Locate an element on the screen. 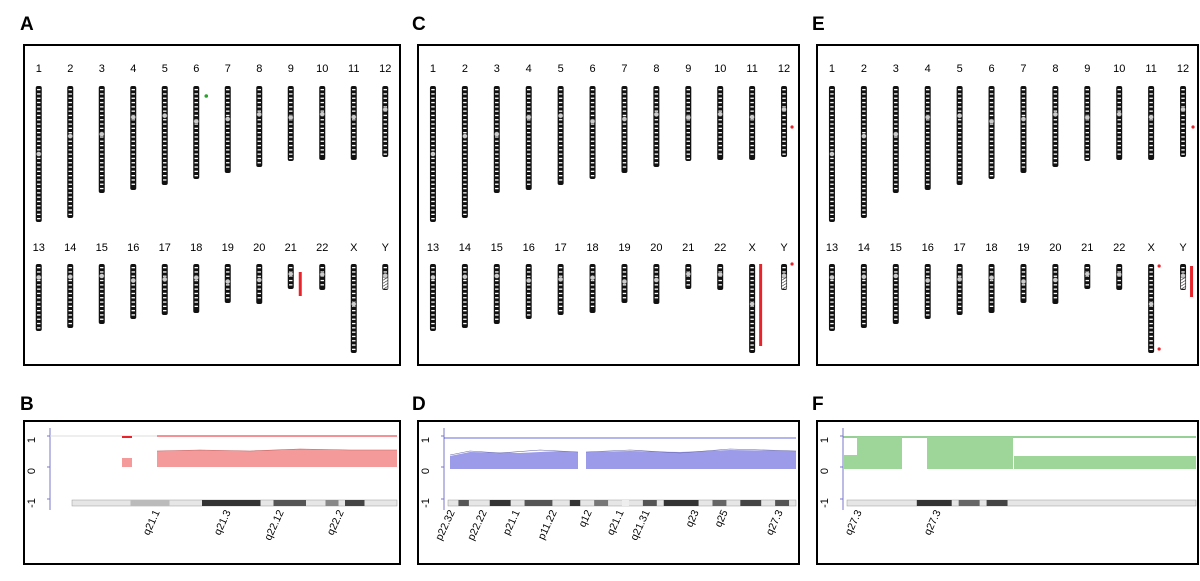 Image resolution: width=1200 pixels, height=581 pixels. band-label-d-1: p22.22 is located at coordinates (477, 525).